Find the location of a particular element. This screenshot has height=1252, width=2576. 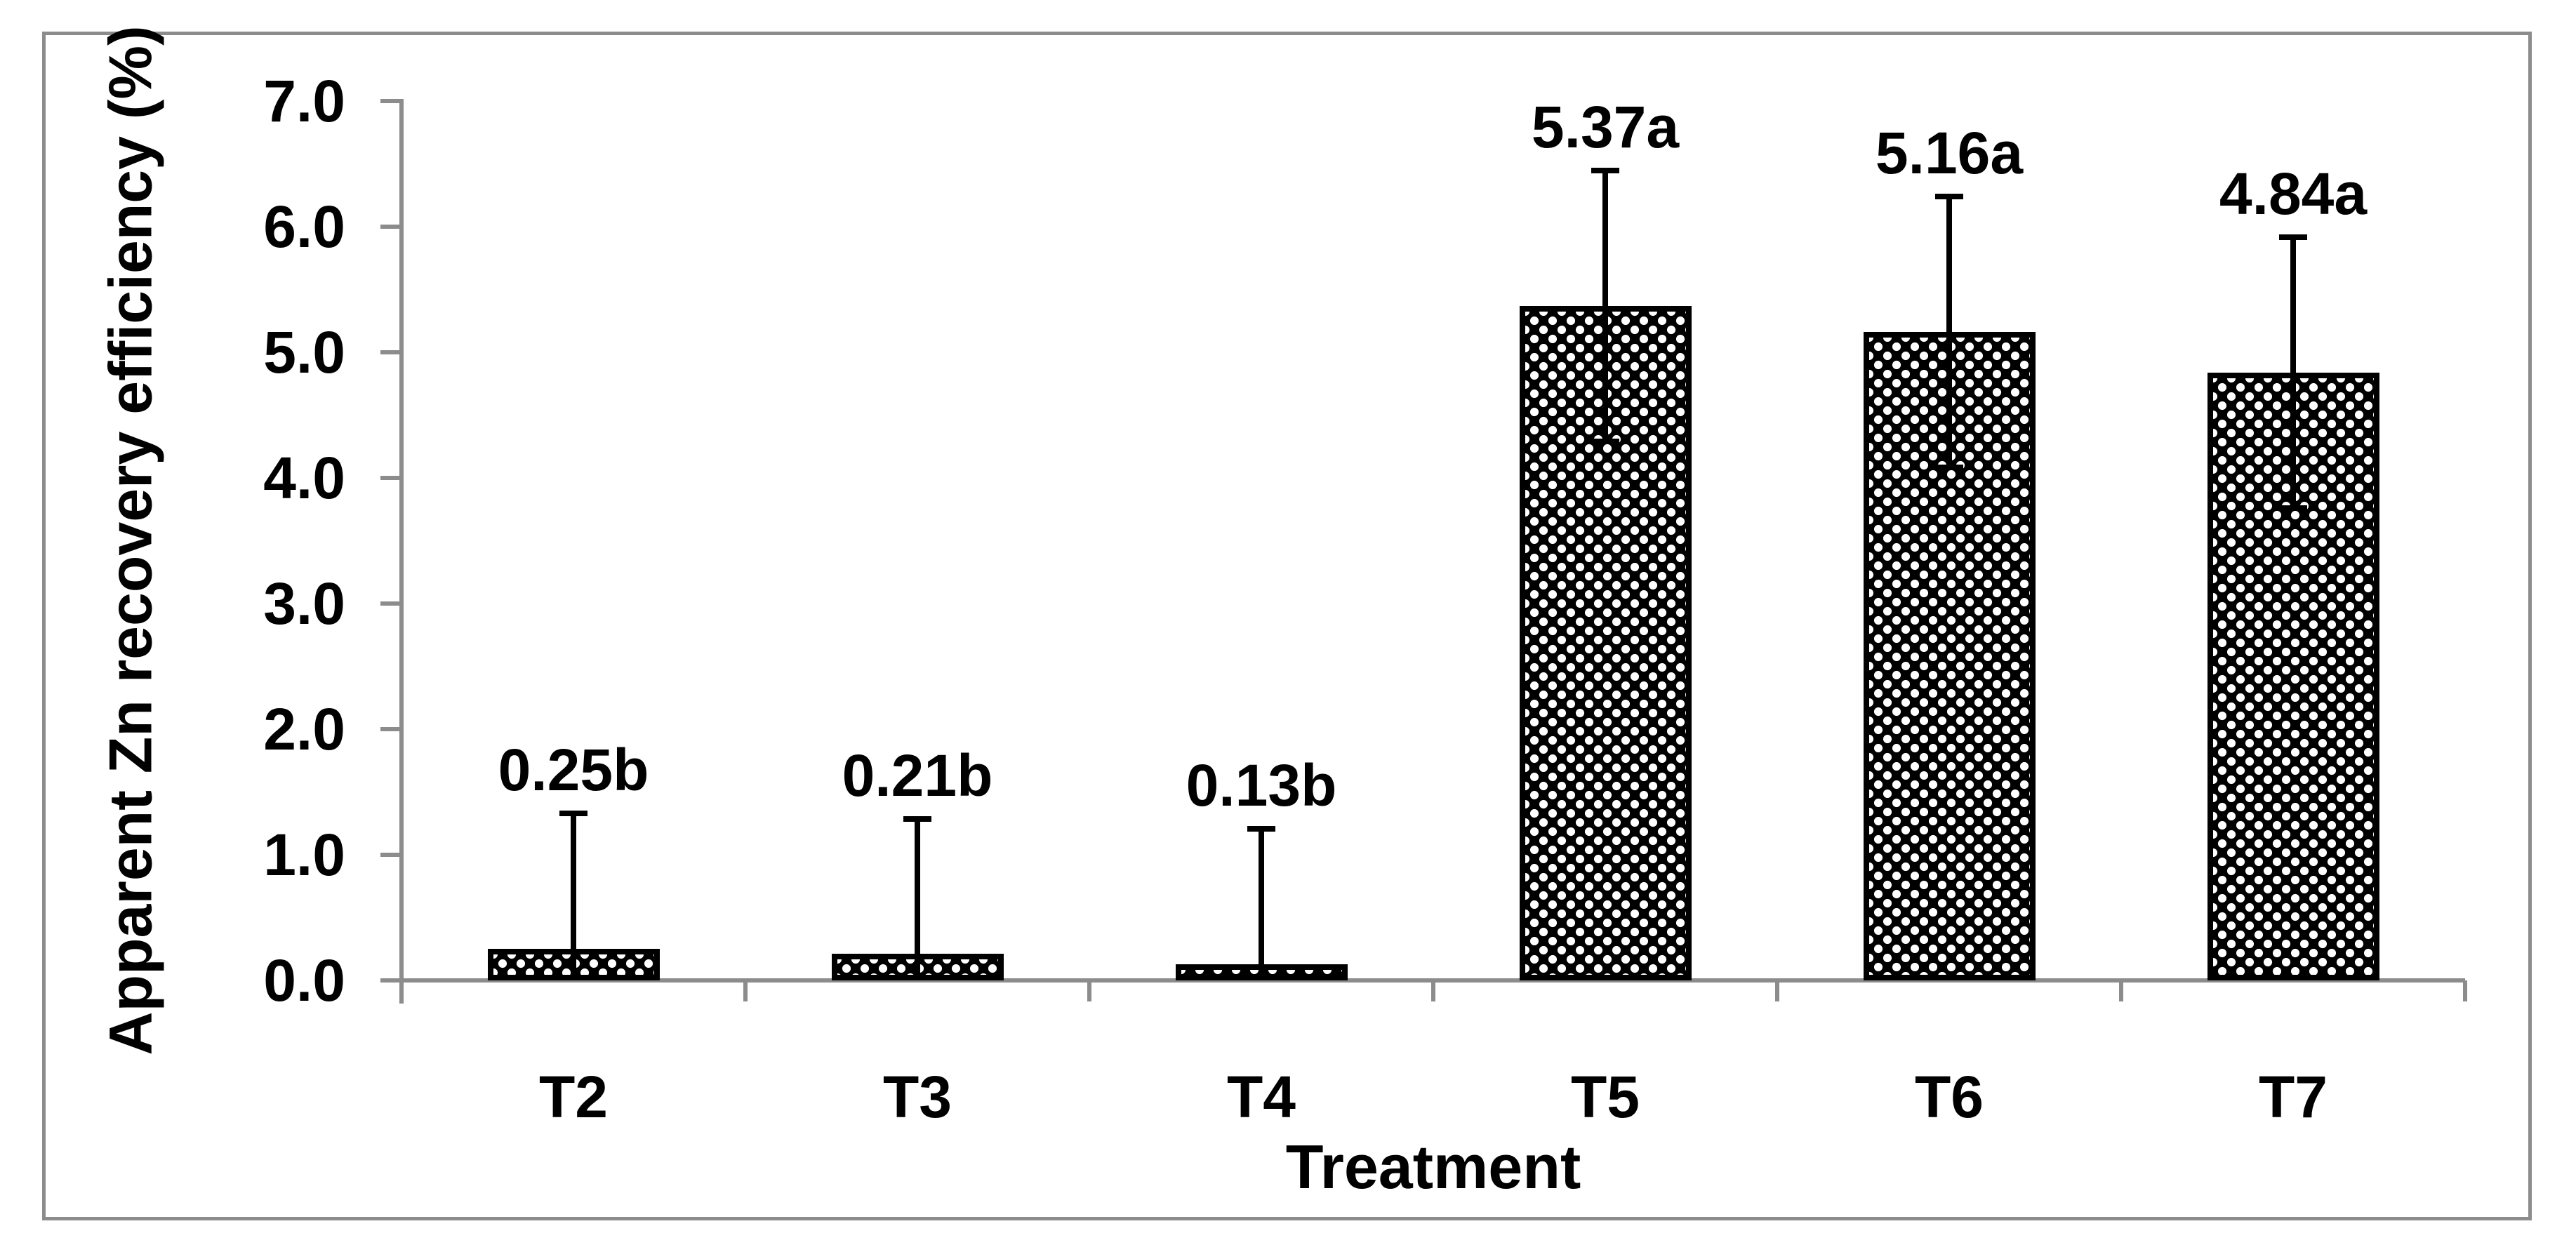

error-bar-t5 is located at coordinates (1605, 306).